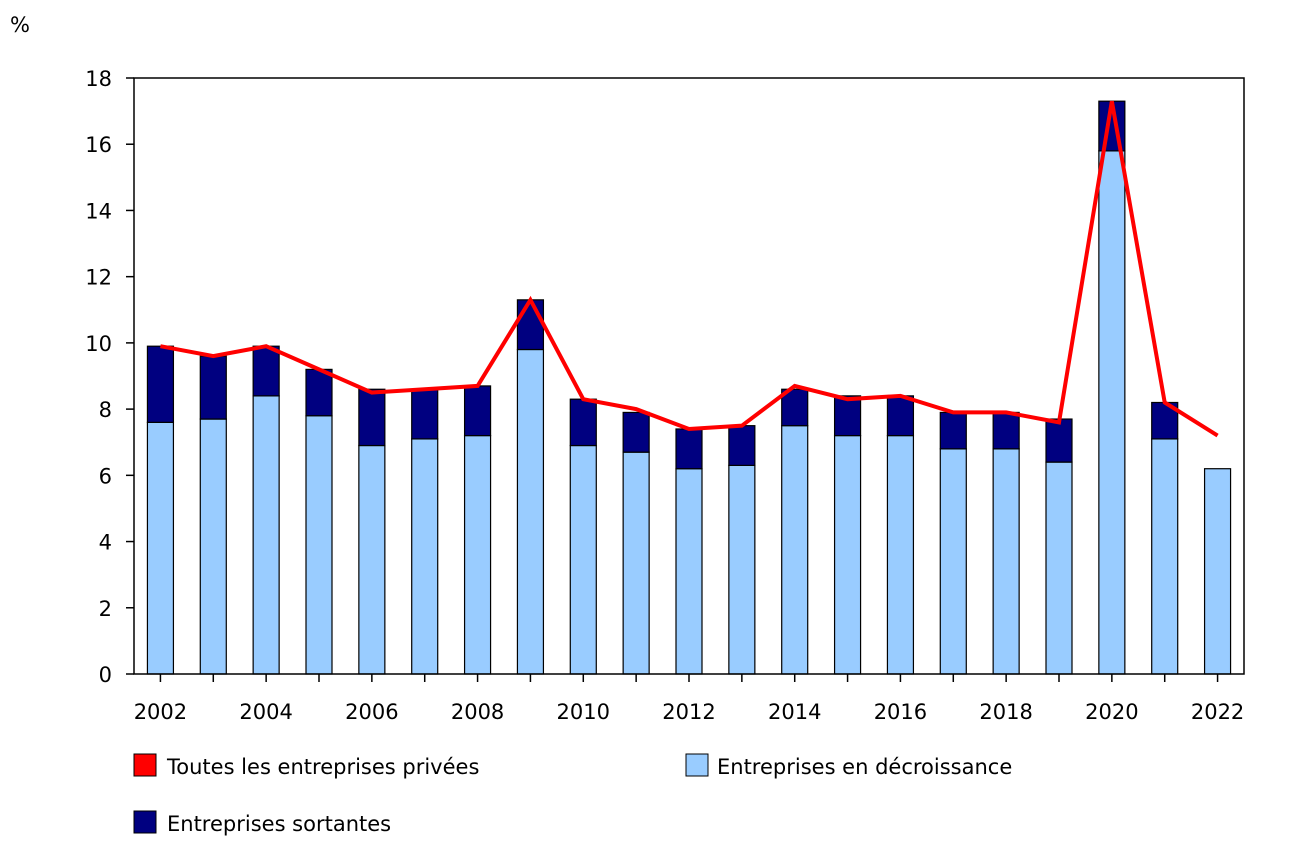  What do you see at coordinates (477, 555) in the screenshot?
I see `bar-decroissance-2008` at bounding box center [477, 555].